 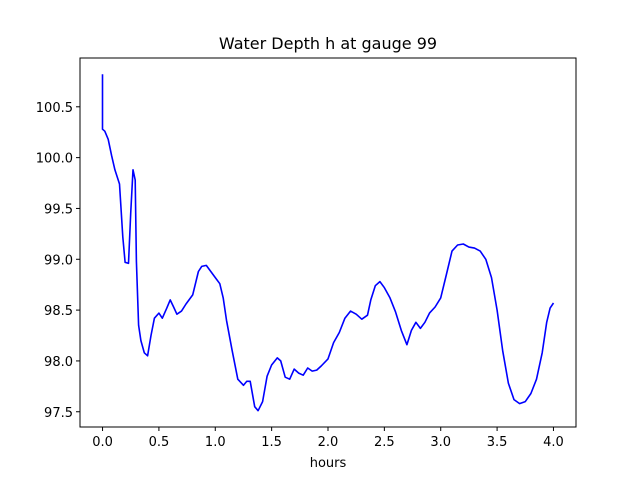 What do you see at coordinates (553, 442) in the screenshot?
I see `x-tick-label: 4.0` at bounding box center [553, 442].